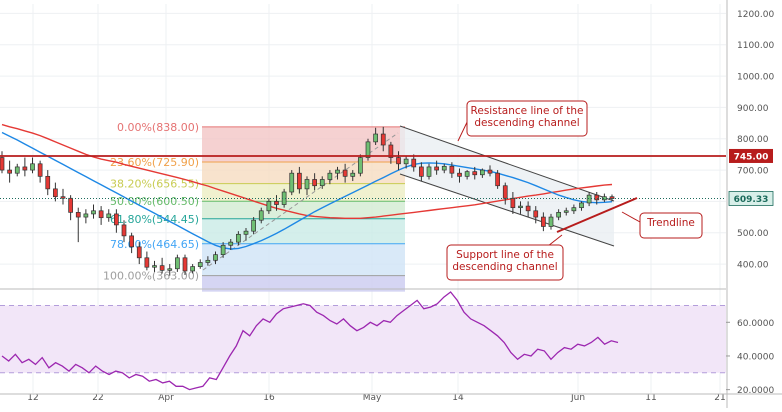 The height and width of the screenshot is (412, 782). Describe the element at coordinates (154, 219) in the screenshot. I see `fib-level-label: 61.80%(544.45)` at that location.